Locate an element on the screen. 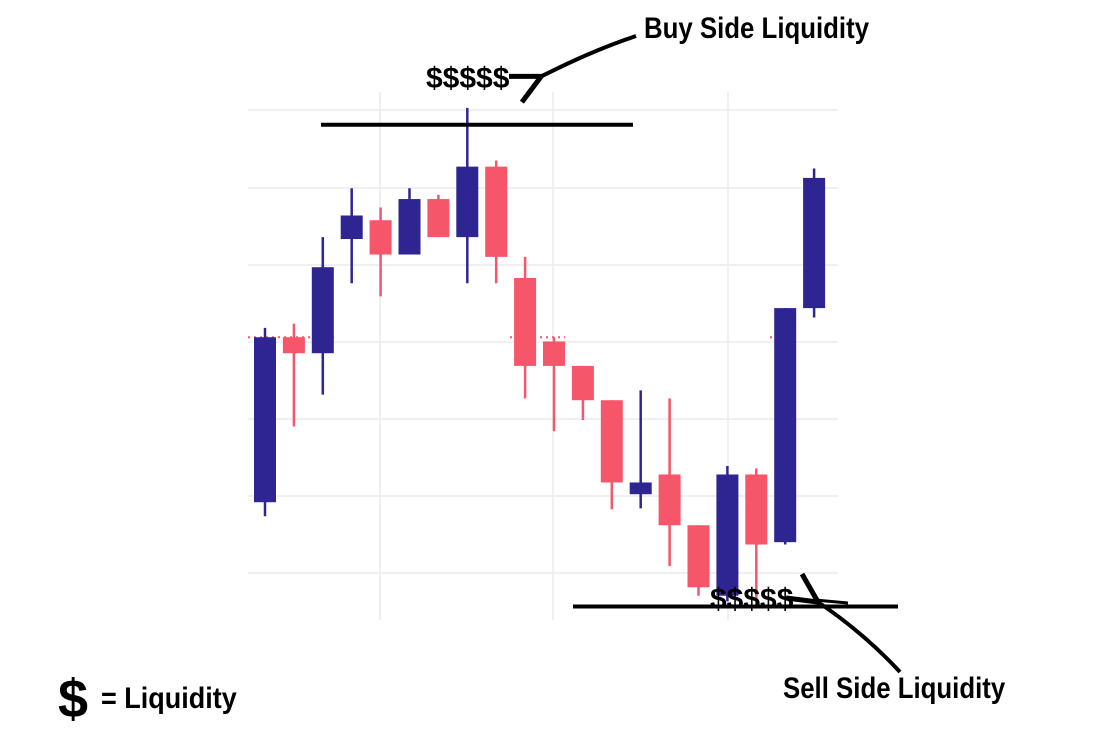 The width and height of the screenshot is (1118, 754). legend-text: = Liquidity is located at coordinates (168, 698).